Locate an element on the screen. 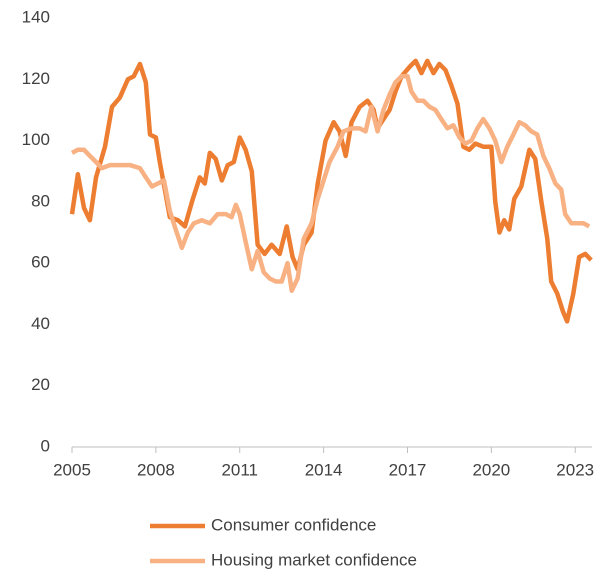 The height and width of the screenshot is (579, 608). y-tick-label: 80 is located at coordinates (40, 200).